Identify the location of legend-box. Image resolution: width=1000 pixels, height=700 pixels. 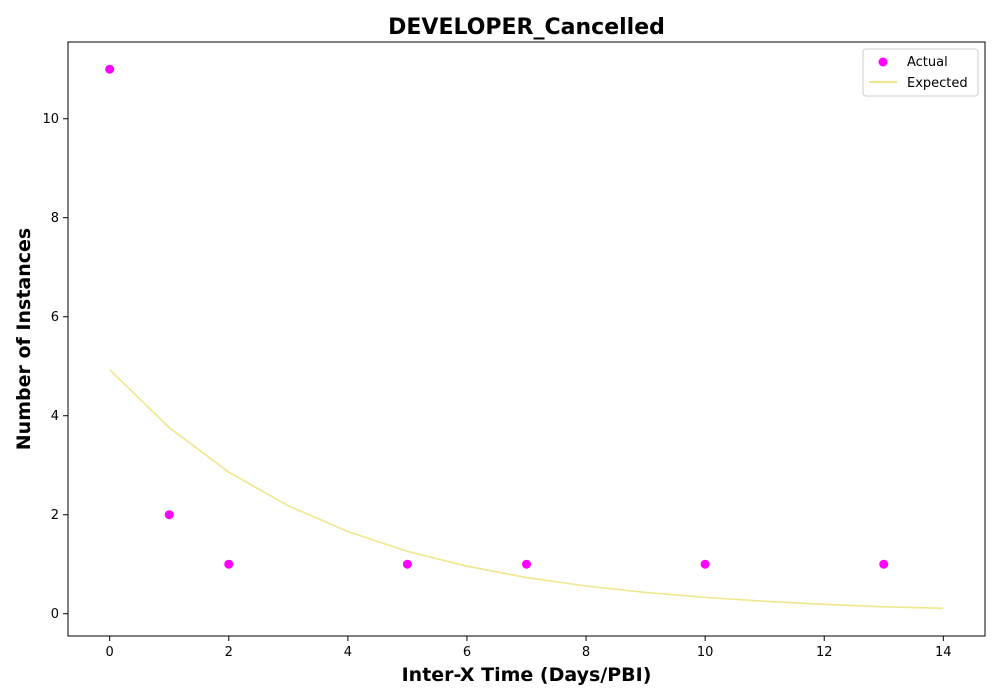
(920, 72).